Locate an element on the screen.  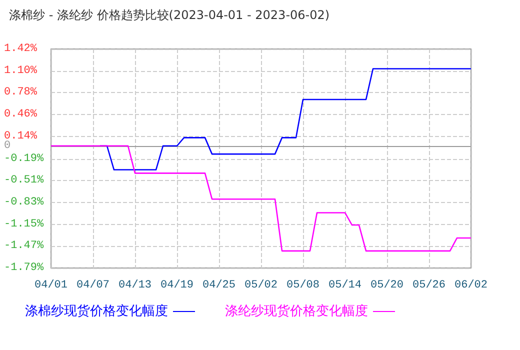
y-tick-label: -0.51% is located at coordinates (24, 180).